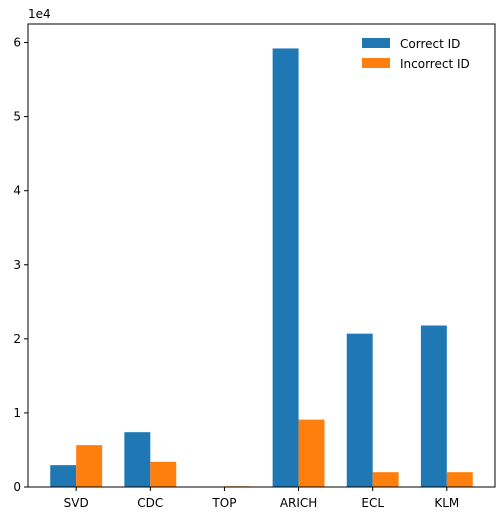  Describe the element at coordinates (376, 43) in the screenshot. I see `legend-swatch-correct-id` at that location.